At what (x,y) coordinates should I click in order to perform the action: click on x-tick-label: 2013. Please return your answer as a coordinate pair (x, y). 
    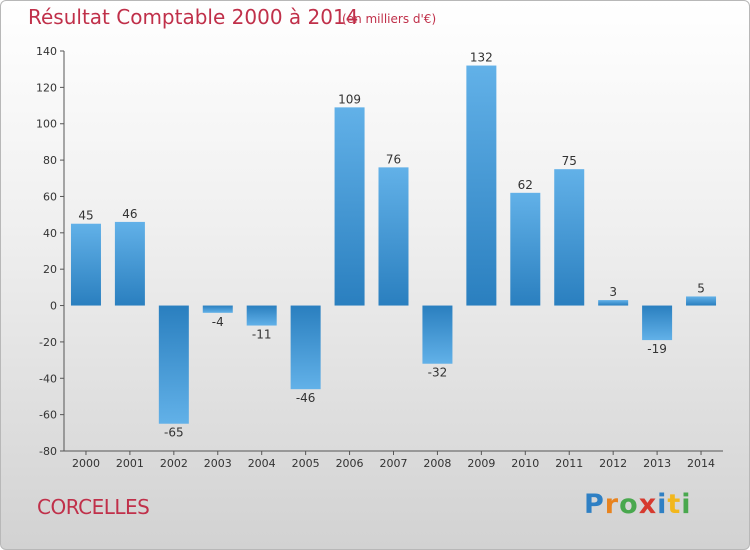
    Looking at the image, I should click on (657, 463).